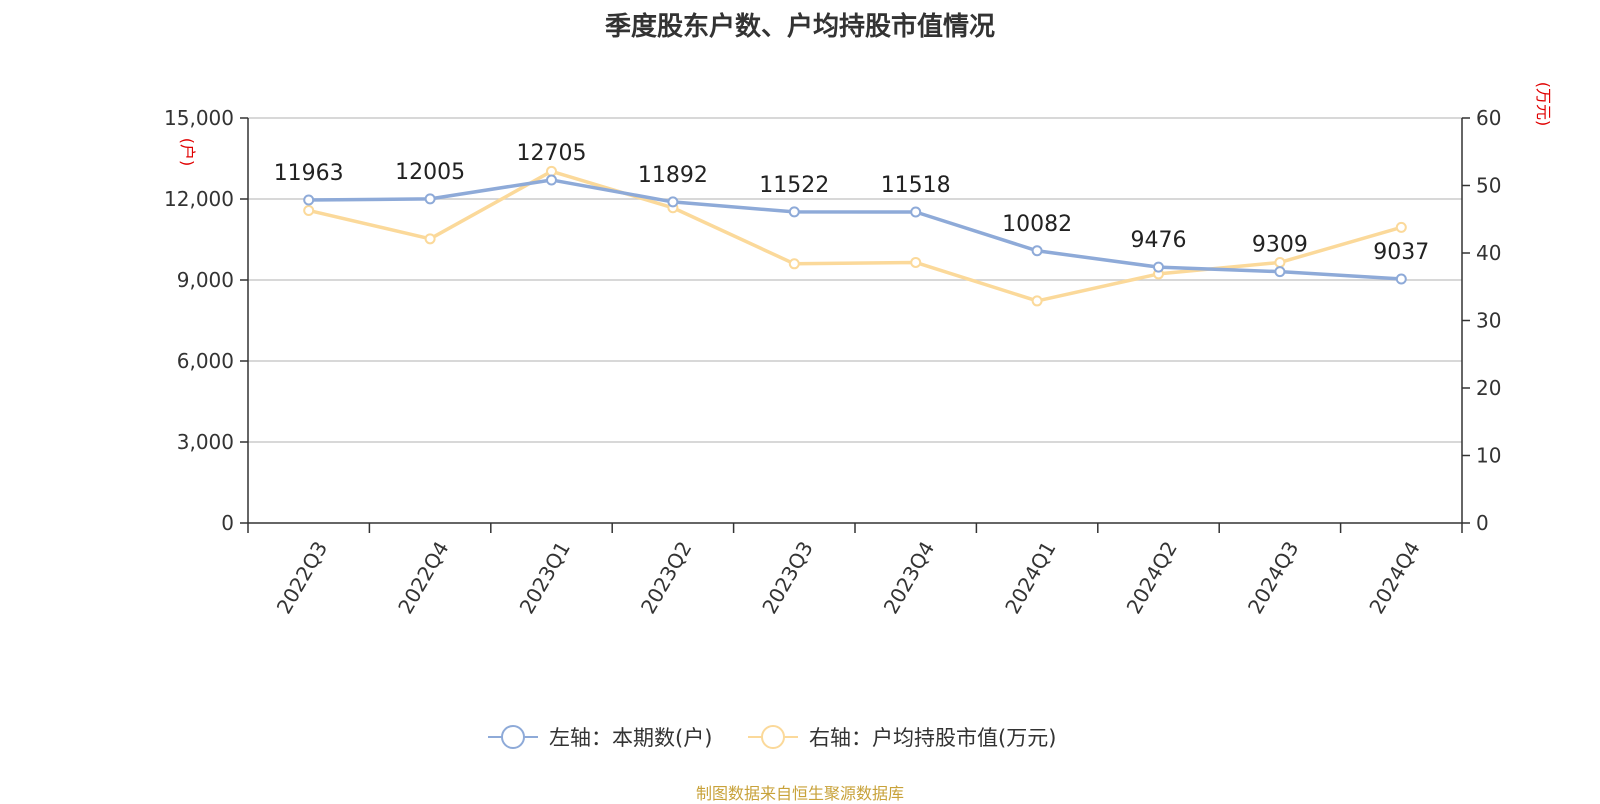 The width and height of the screenshot is (1600, 804). I want to click on legend-left-series-label: 左轴：本期数(户), so click(630, 738).